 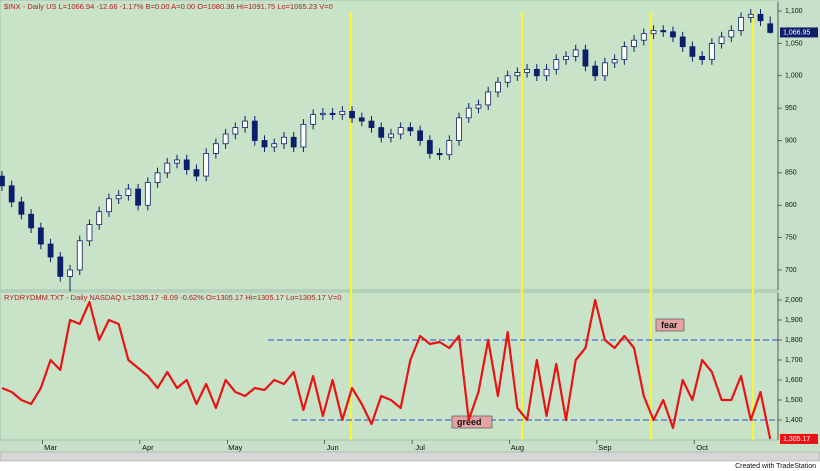 What do you see at coordinates (148, 447) in the screenshot?
I see `x-tick-label: Apr` at bounding box center [148, 447].